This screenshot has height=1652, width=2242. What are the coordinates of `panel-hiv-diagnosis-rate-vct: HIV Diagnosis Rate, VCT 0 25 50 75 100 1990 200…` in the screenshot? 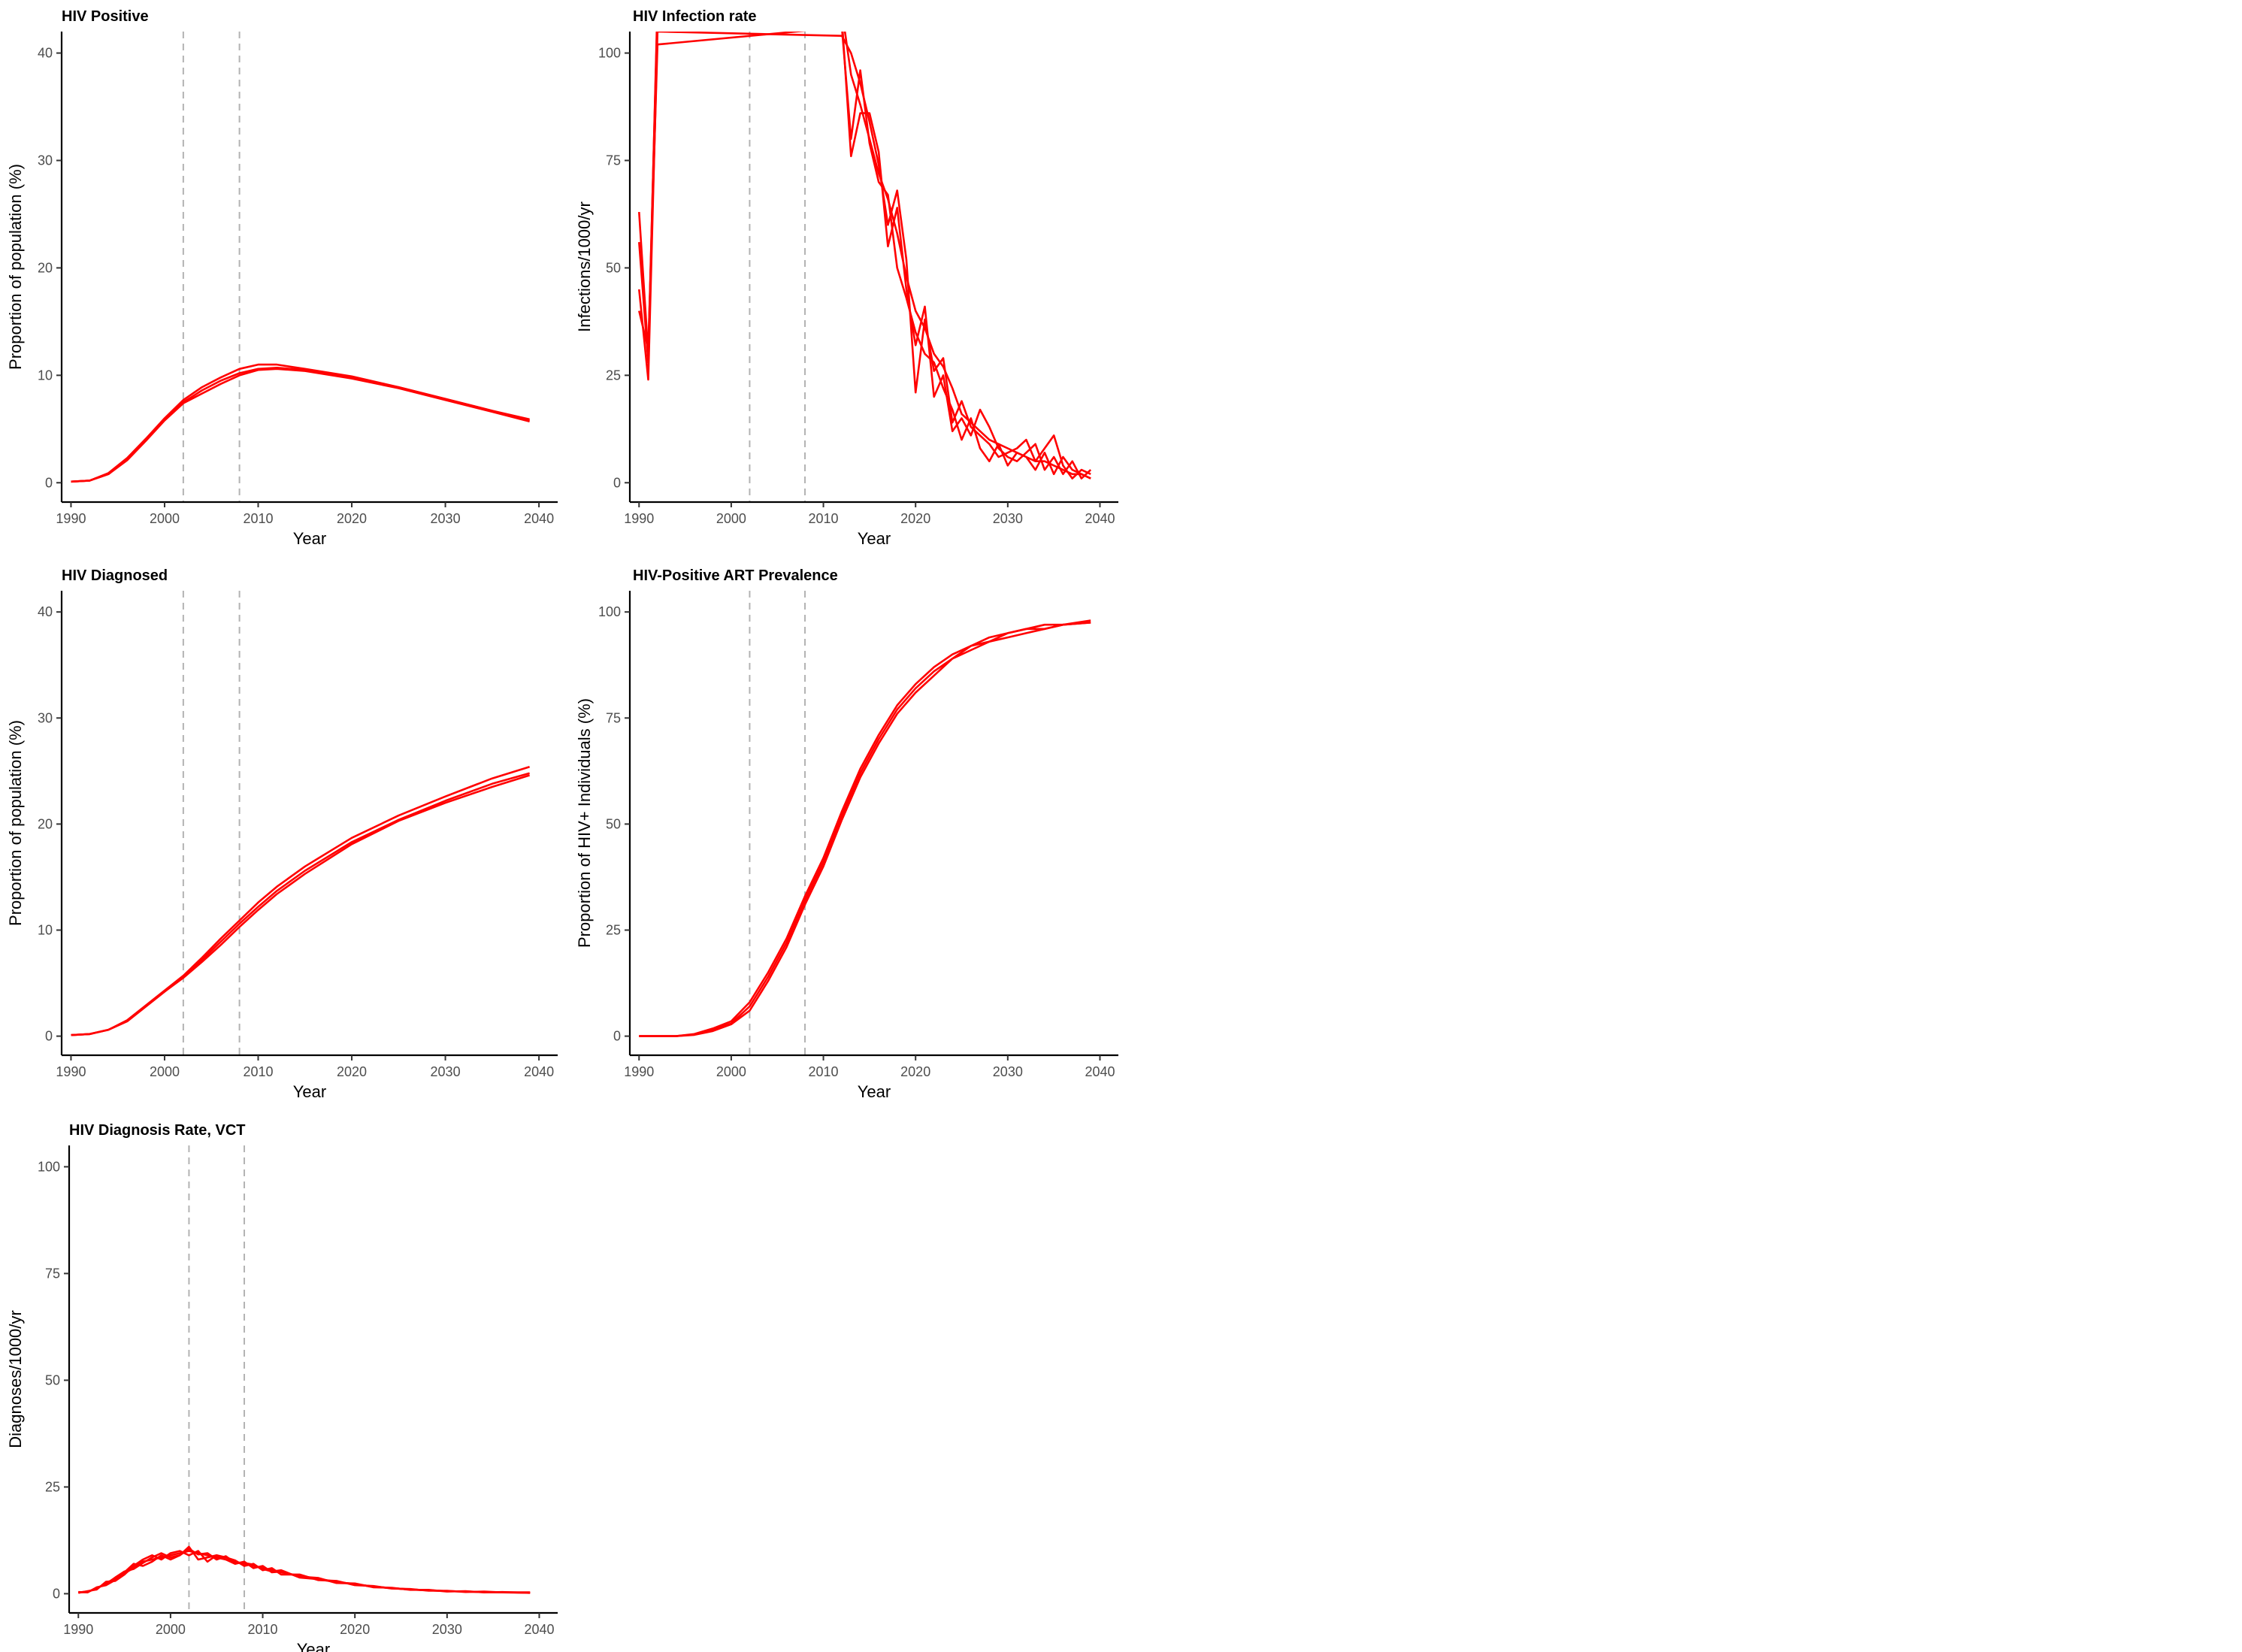 It's located at (282, 1387).